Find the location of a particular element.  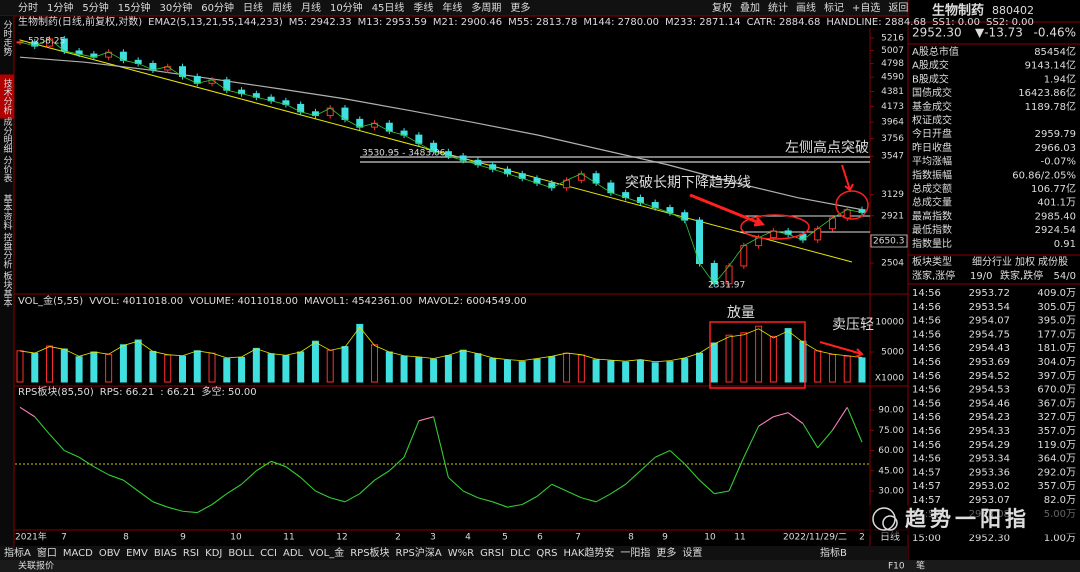

period-tab: 60分钟 is located at coordinates (217, 7).